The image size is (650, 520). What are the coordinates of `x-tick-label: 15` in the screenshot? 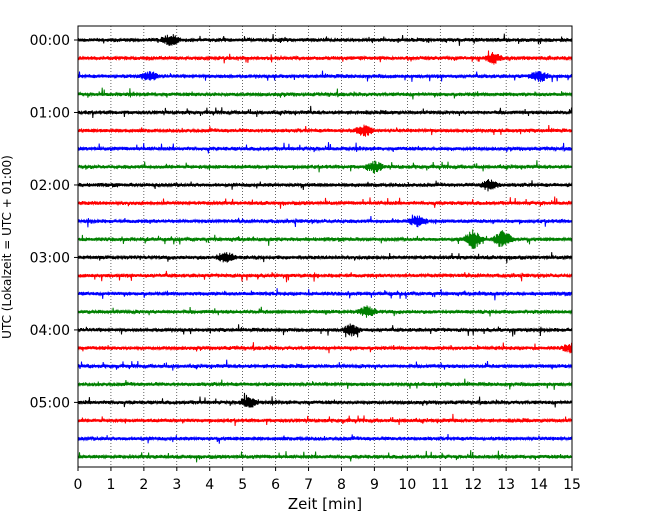 It's located at (572, 485).